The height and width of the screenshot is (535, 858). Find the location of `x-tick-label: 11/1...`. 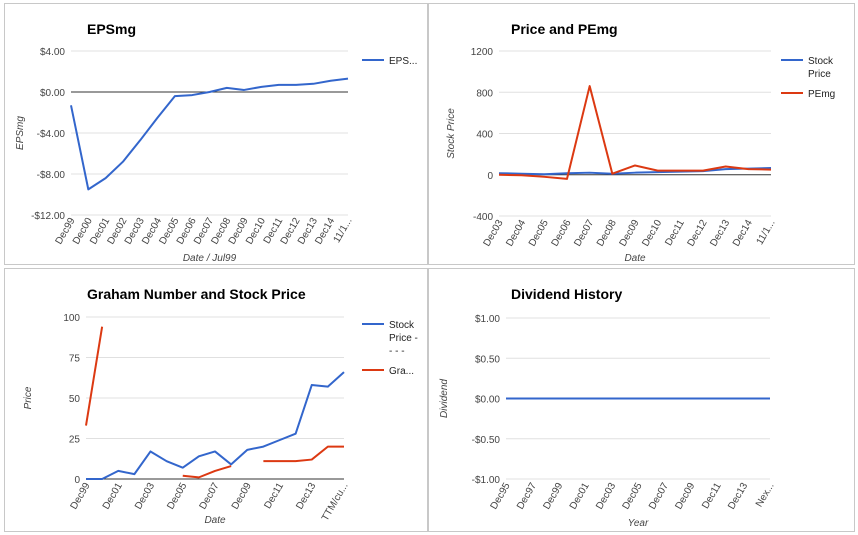

x-tick-label: 11/1... is located at coordinates (766, 232).